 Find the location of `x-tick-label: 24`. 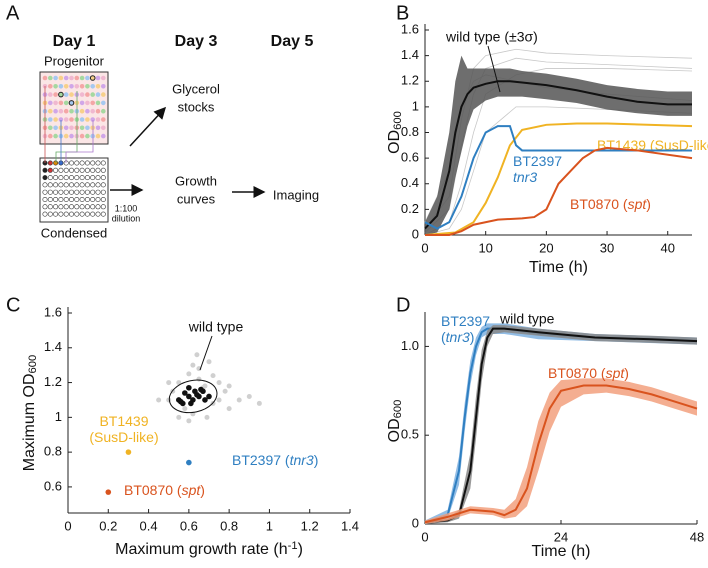

x-tick-label: 24 is located at coordinates (561, 536).